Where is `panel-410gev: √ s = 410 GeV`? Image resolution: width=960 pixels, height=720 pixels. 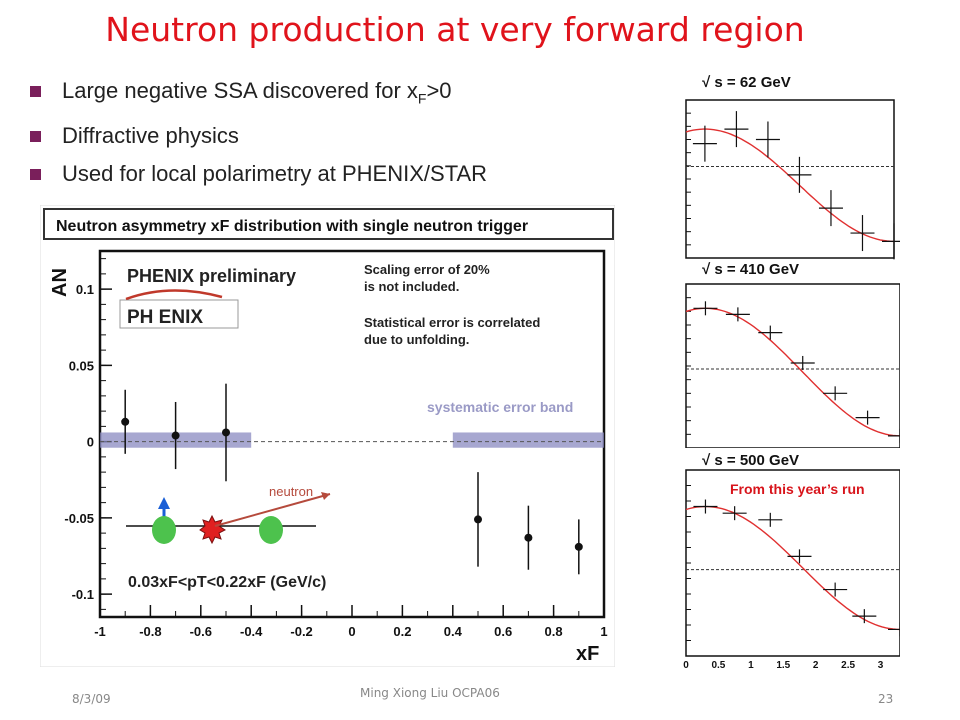
panel-410gev: √ s = 410 GeV is located at coordinates (792, 354).